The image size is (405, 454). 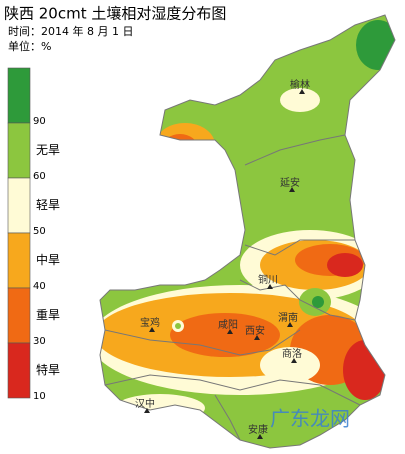 What do you see at coordinates (39, 231) in the screenshot?
I see `legend-break: 50` at bounding box center [39, 231].